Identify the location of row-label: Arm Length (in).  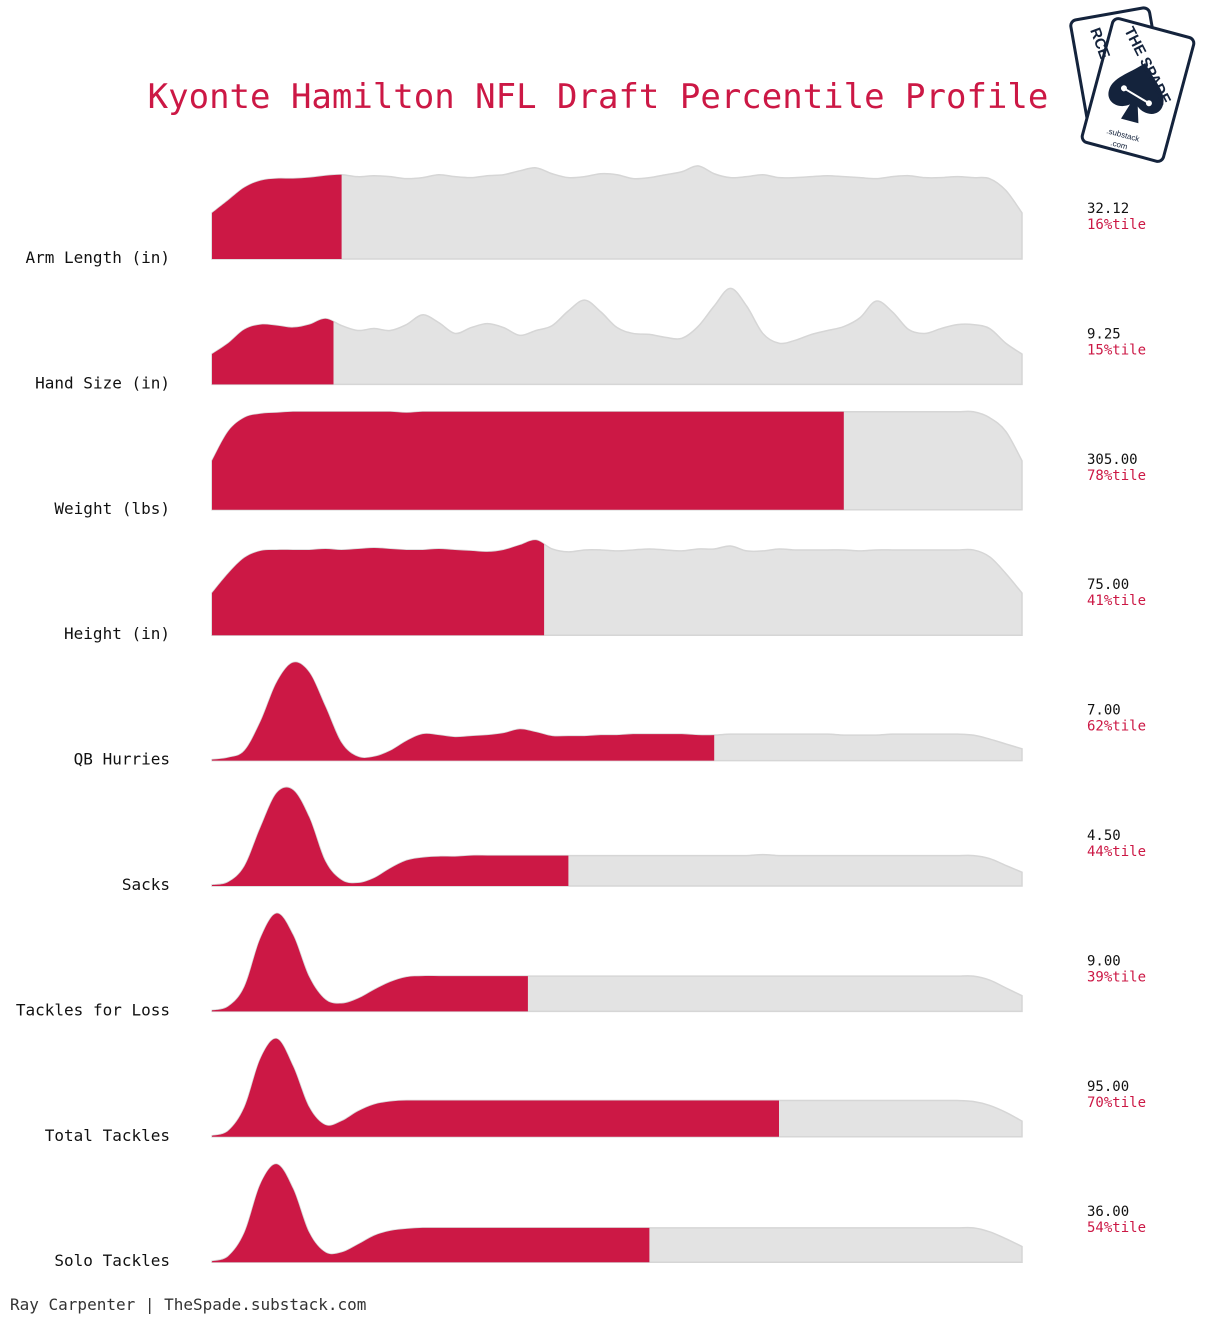
(98, 257).